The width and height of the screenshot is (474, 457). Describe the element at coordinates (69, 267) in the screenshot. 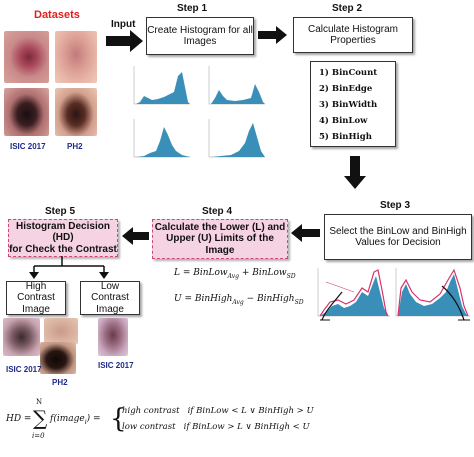

I see `branch-connector` at that location.